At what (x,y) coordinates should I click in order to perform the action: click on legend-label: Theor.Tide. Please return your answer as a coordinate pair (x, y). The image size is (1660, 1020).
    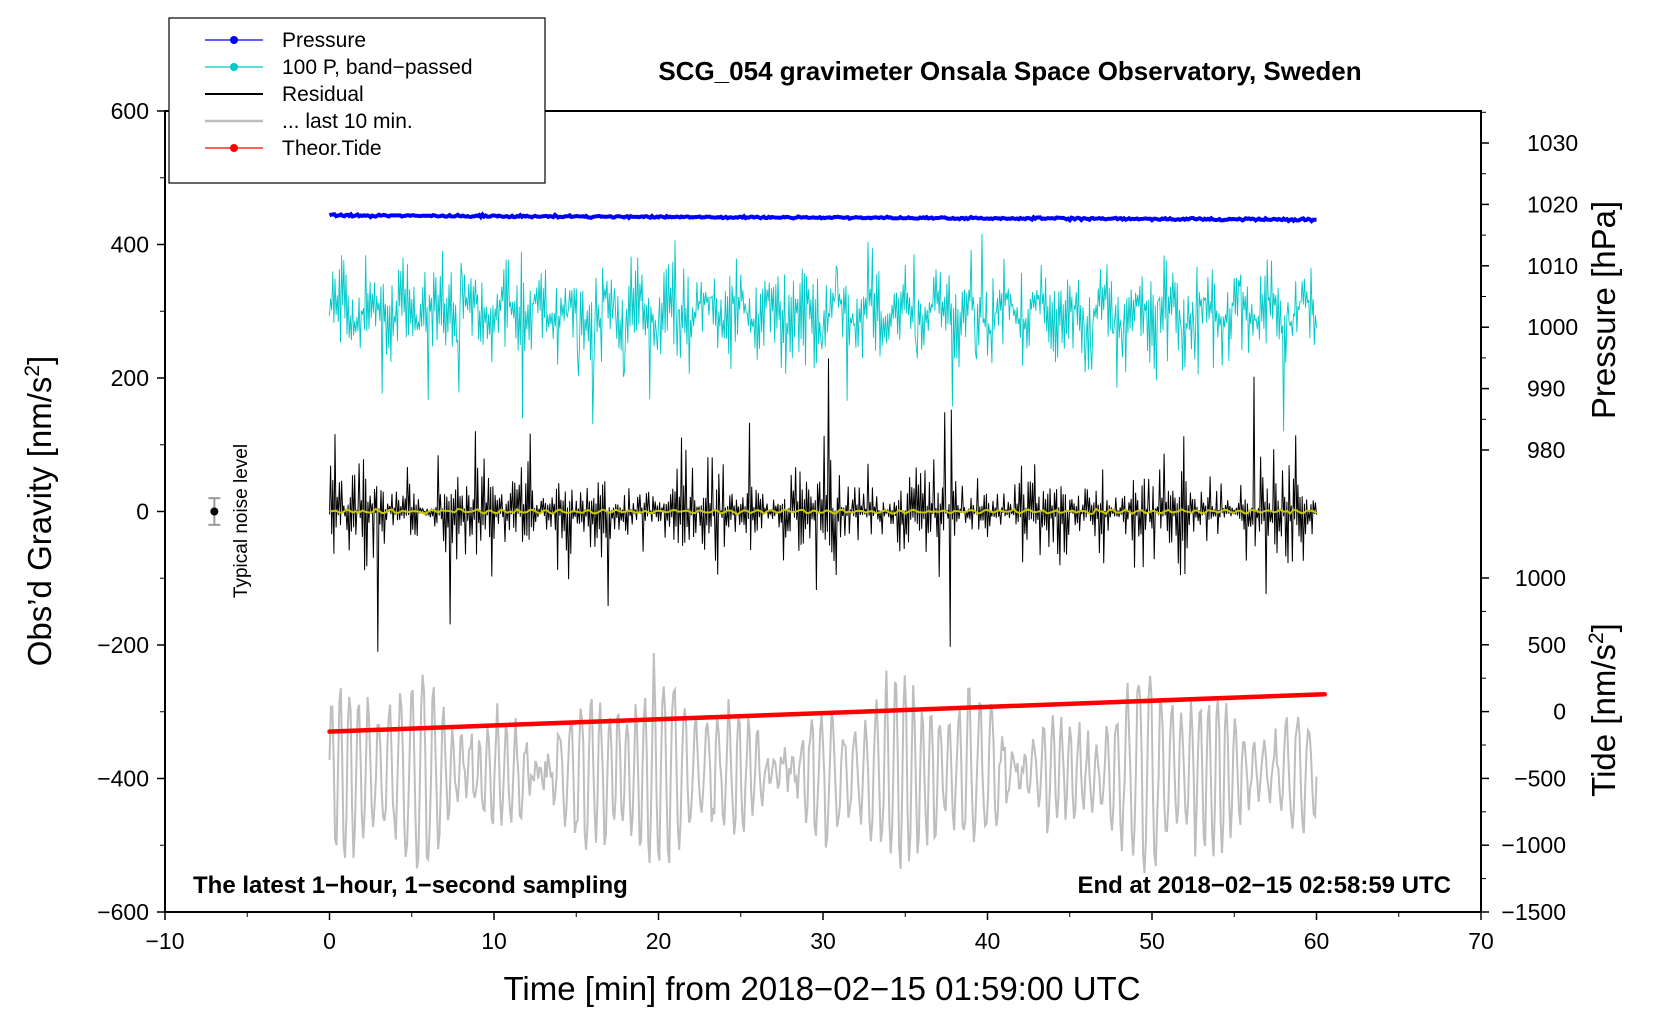
    Looking at the image, I should click on (332, 148).